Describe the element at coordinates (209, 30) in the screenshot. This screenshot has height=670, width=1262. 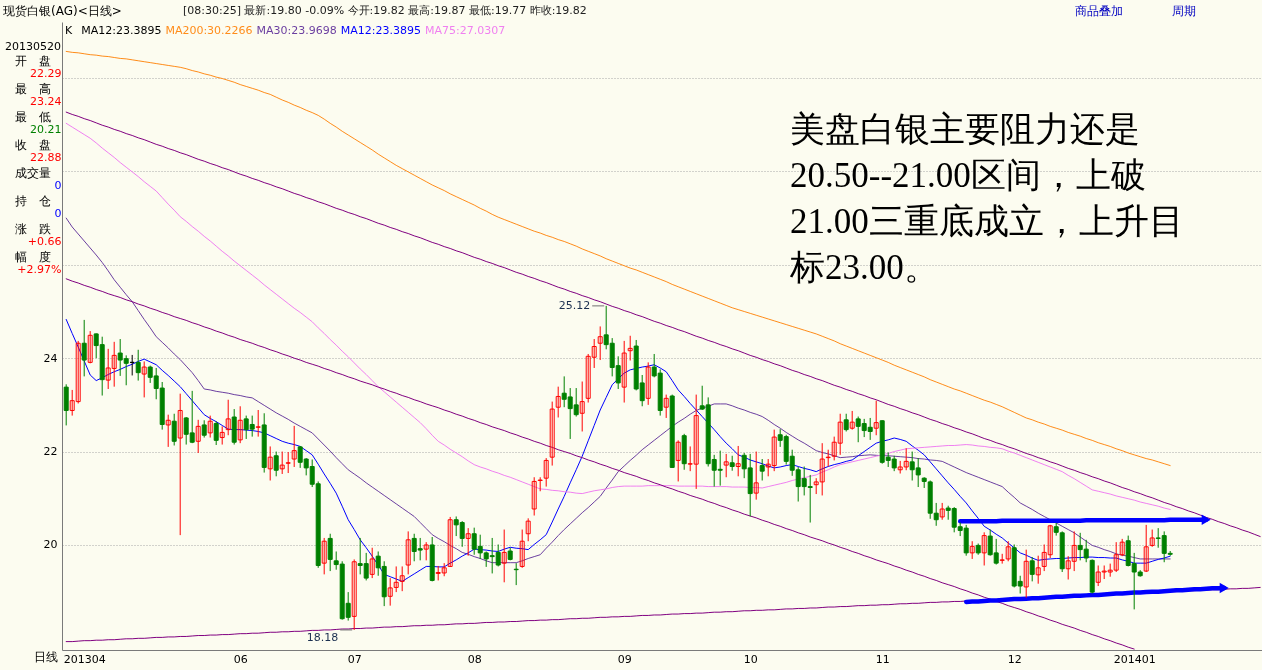
I see `text: MA200:30.2266` at that location.